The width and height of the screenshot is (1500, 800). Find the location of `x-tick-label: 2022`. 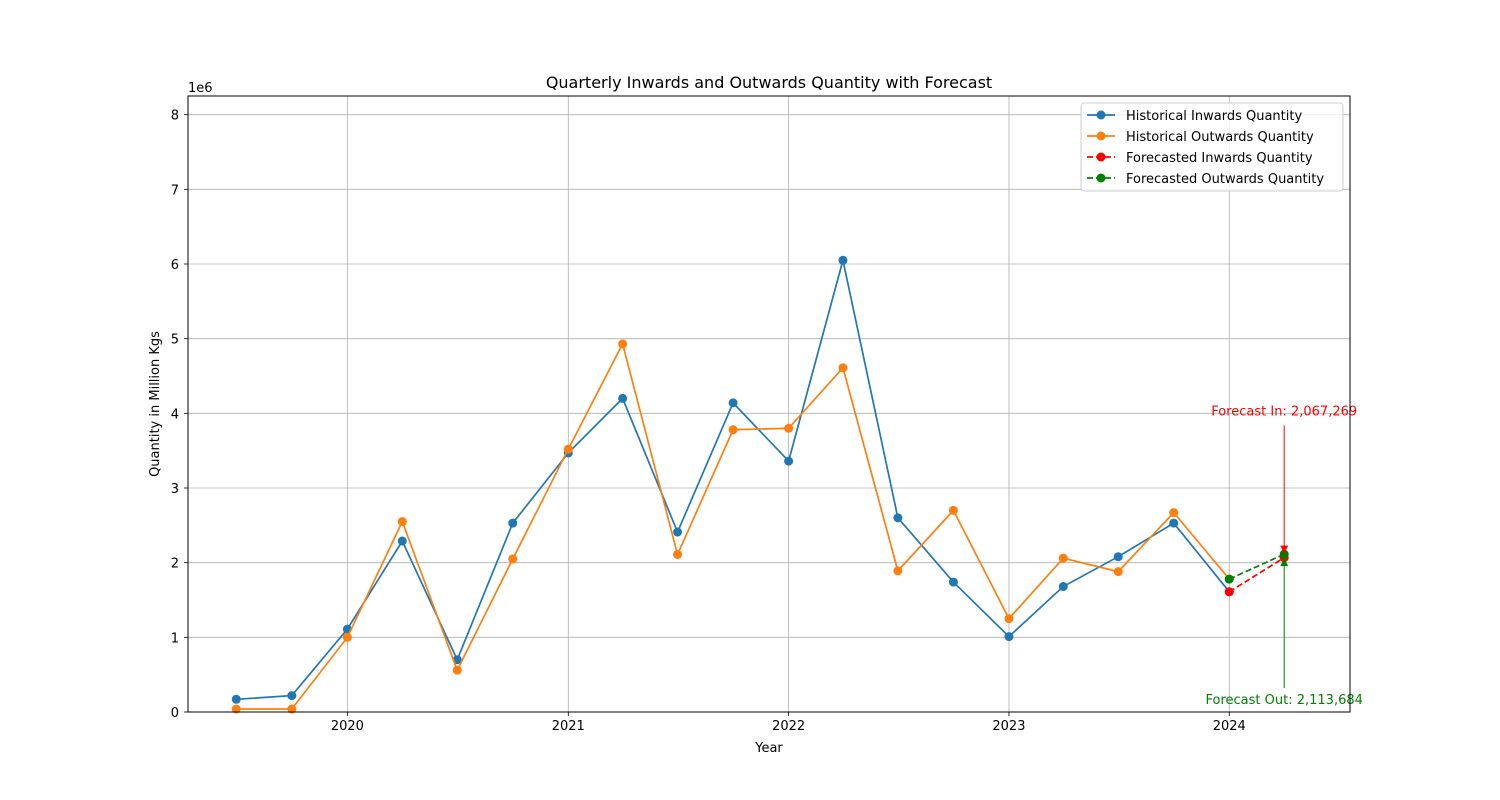

x-tick-label: 2022 is located at coordinates (788, 726).